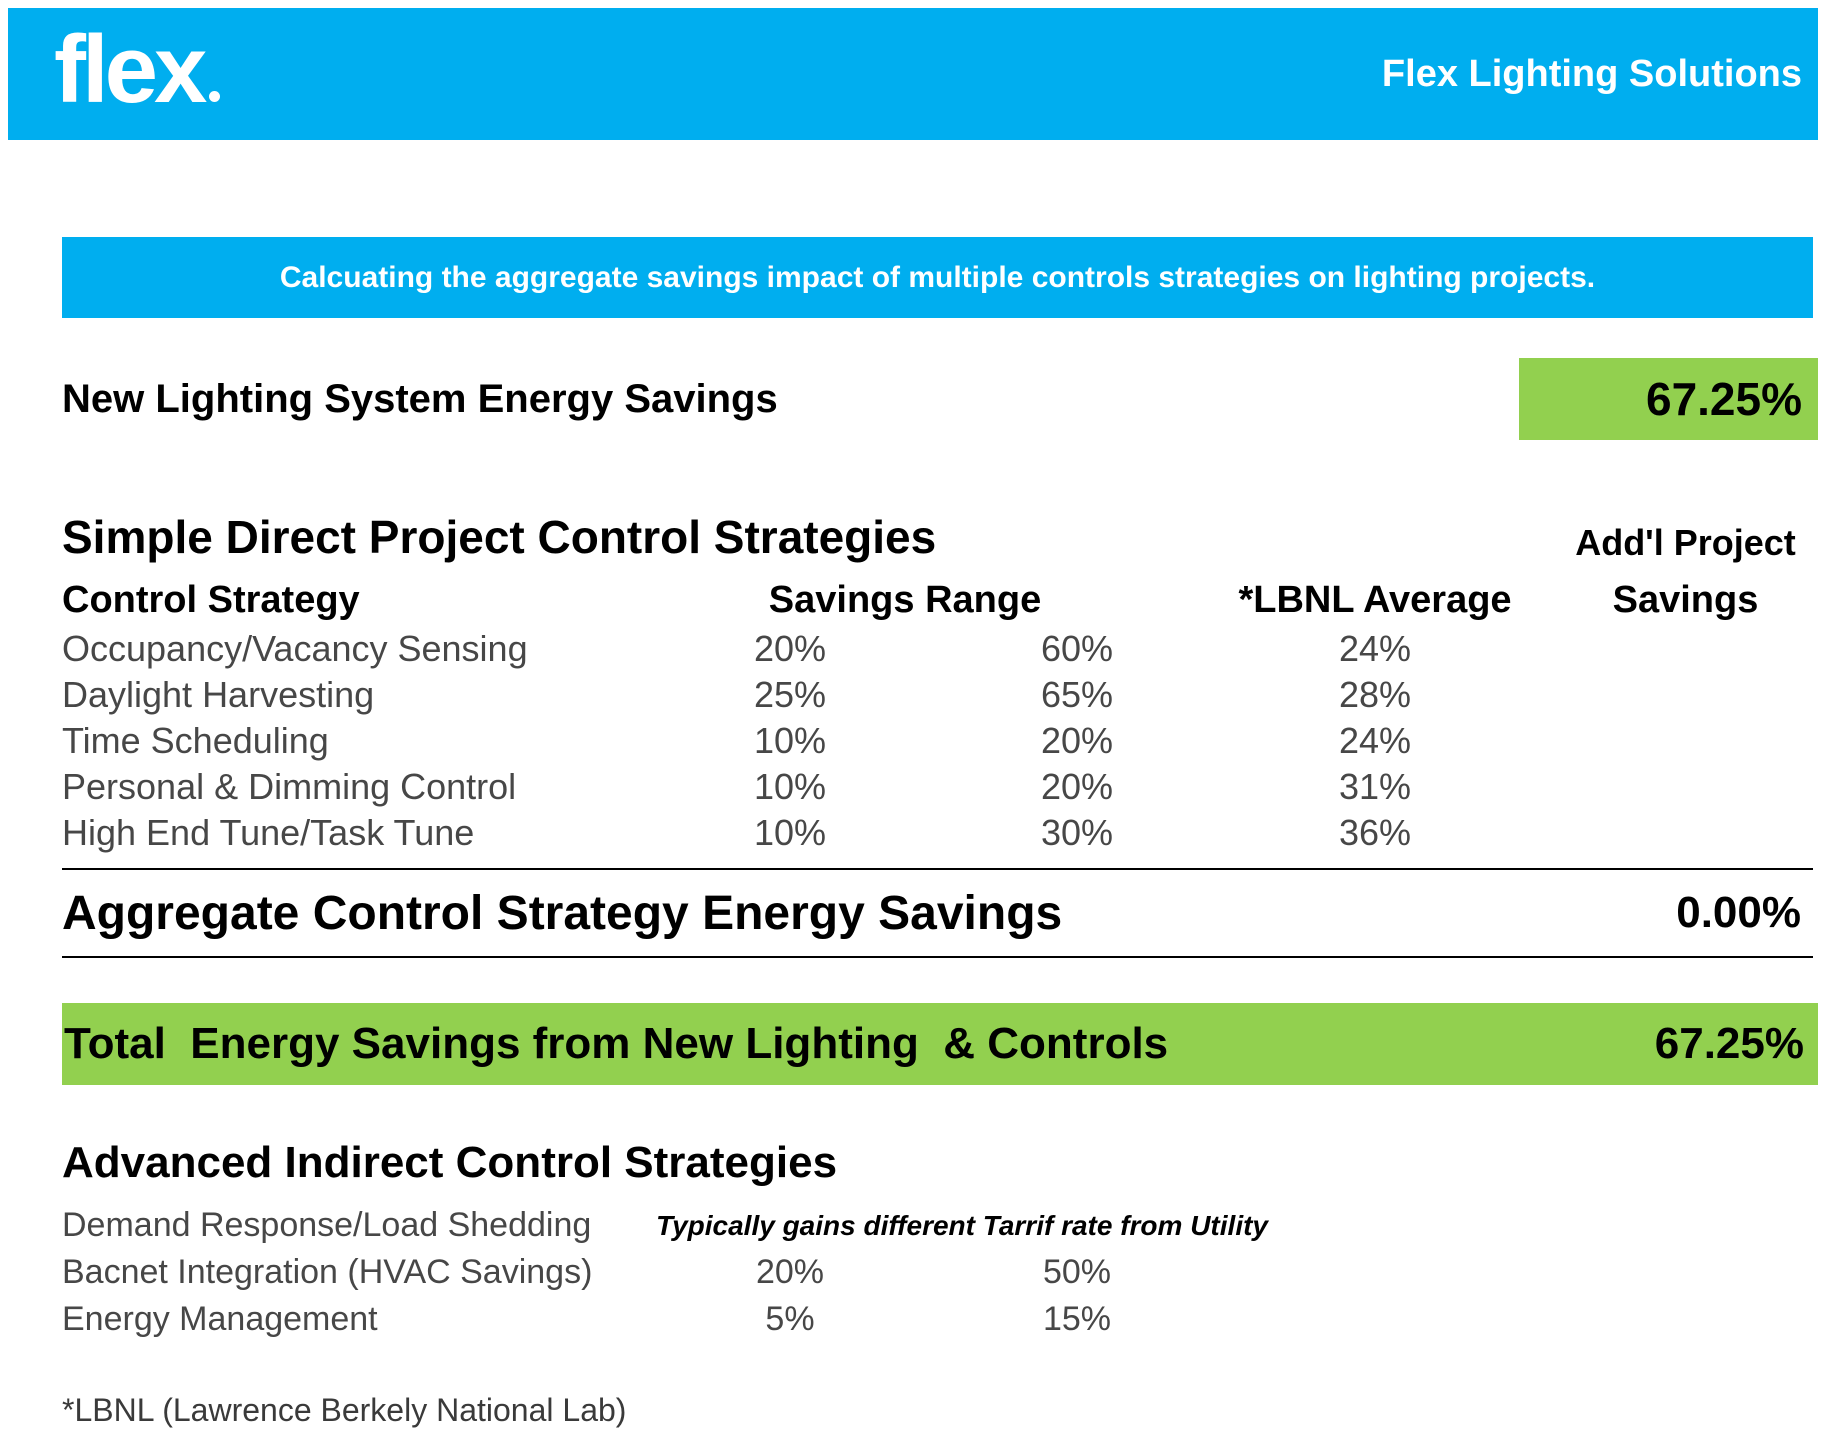 This screenshot has height=1440, width=1826. I want to click on range-low-value: 5%, so click(790, 1319).